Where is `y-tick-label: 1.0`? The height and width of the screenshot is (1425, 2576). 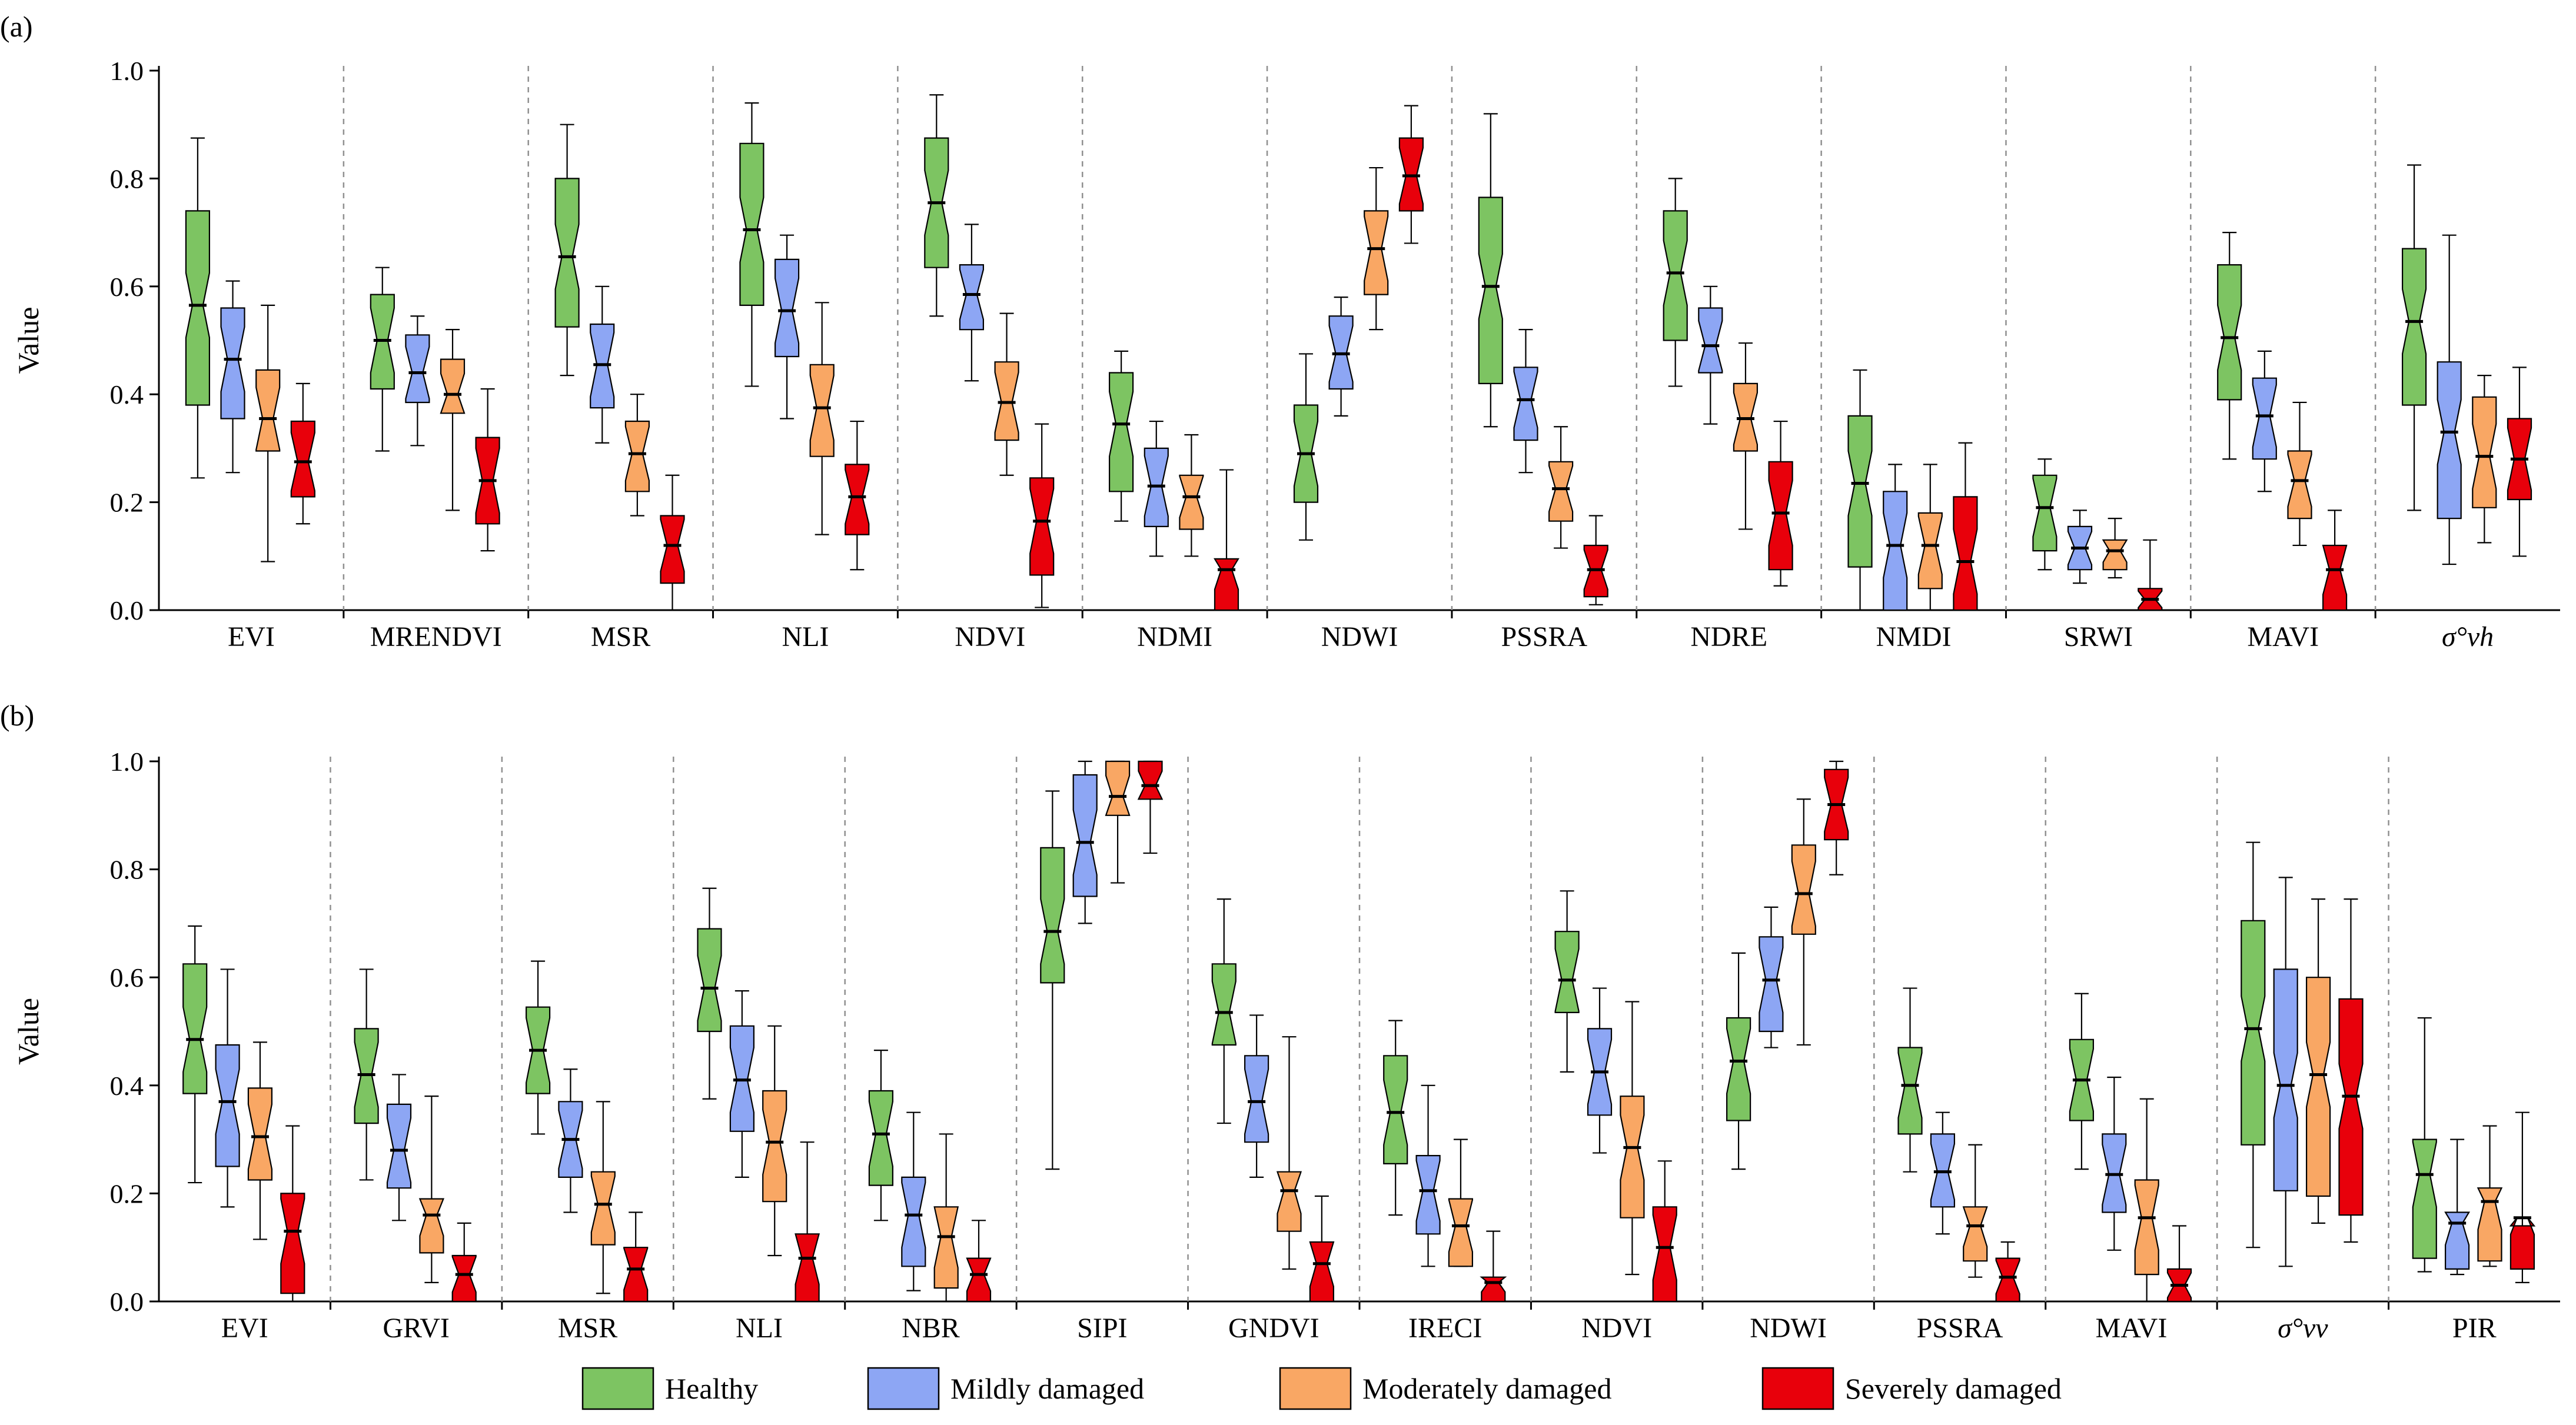
y-tick-label: 1.0 is located at coordinates (127, 71).